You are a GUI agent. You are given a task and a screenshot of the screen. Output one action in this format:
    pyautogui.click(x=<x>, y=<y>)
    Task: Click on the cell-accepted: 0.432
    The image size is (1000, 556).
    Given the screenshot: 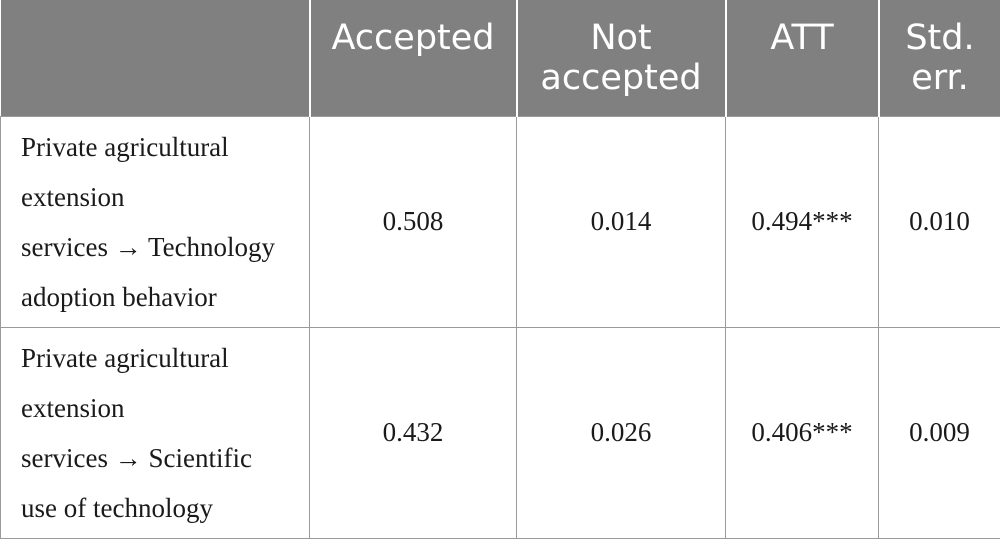 What is the action you would take?
    pyautogui.click(x=413, y=432)
    